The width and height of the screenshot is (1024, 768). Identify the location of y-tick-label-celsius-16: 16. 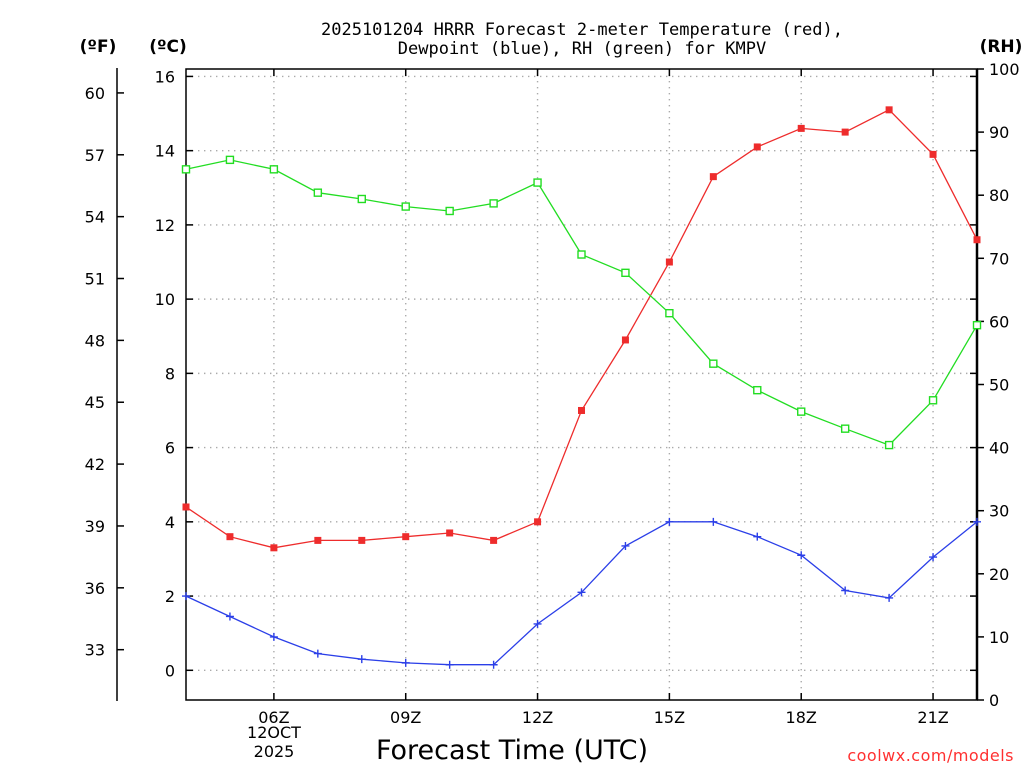
(165, 76).